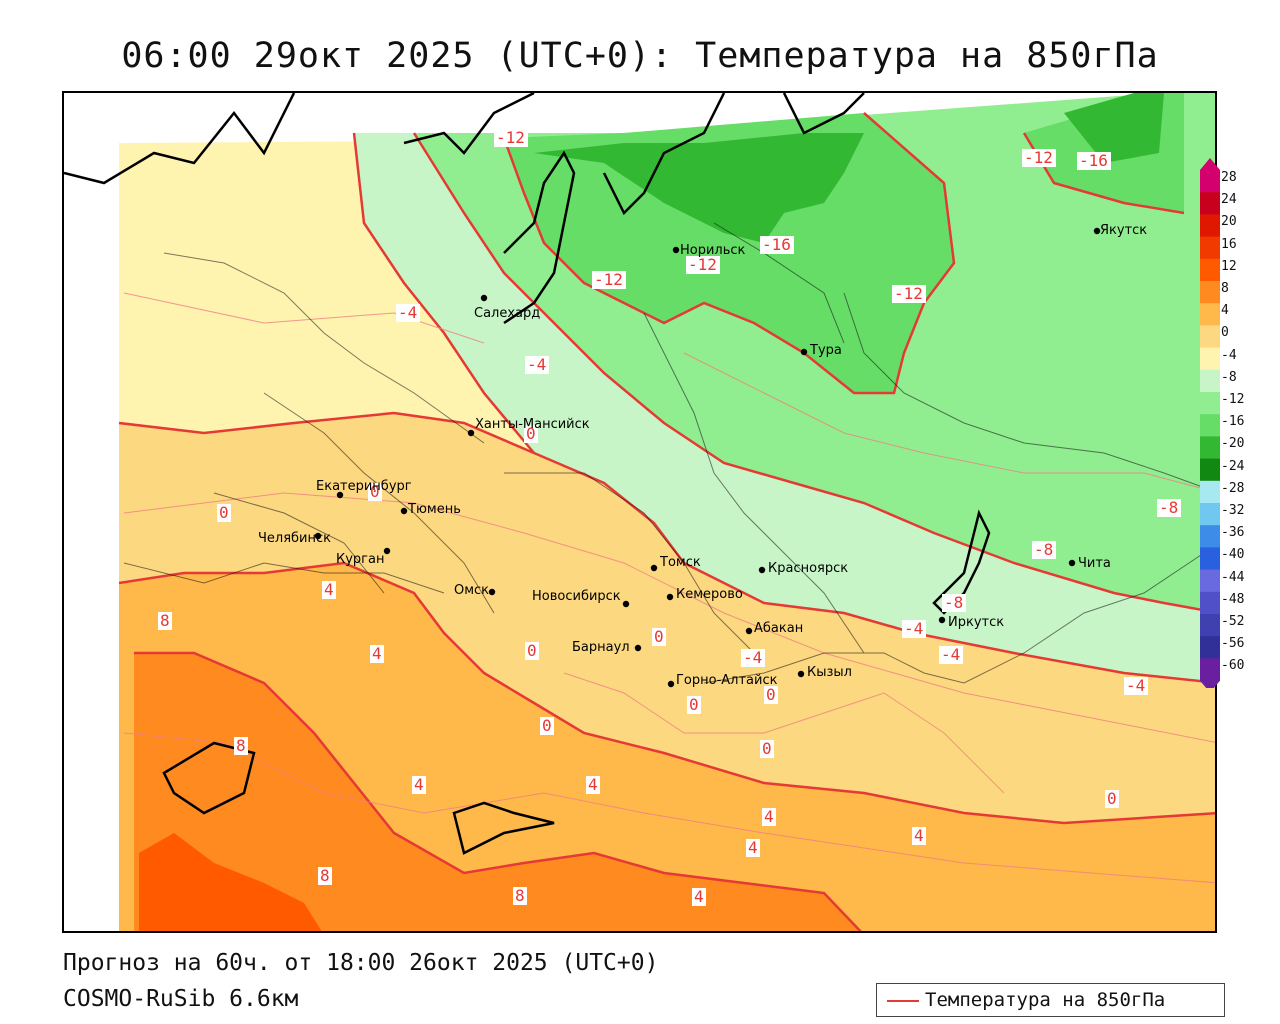 This screenshot has width=1280, height=1024. Describe the element at coordinates (507, 313) in the screenshot. I see `city-label: Салехард` at that location.